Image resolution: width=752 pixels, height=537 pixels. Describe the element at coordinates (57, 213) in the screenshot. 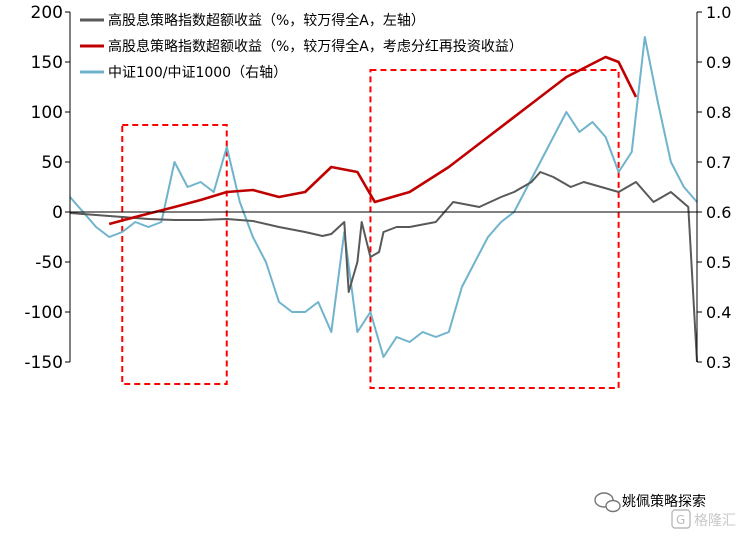

I see `y-tick-label-left: 0` at that location.